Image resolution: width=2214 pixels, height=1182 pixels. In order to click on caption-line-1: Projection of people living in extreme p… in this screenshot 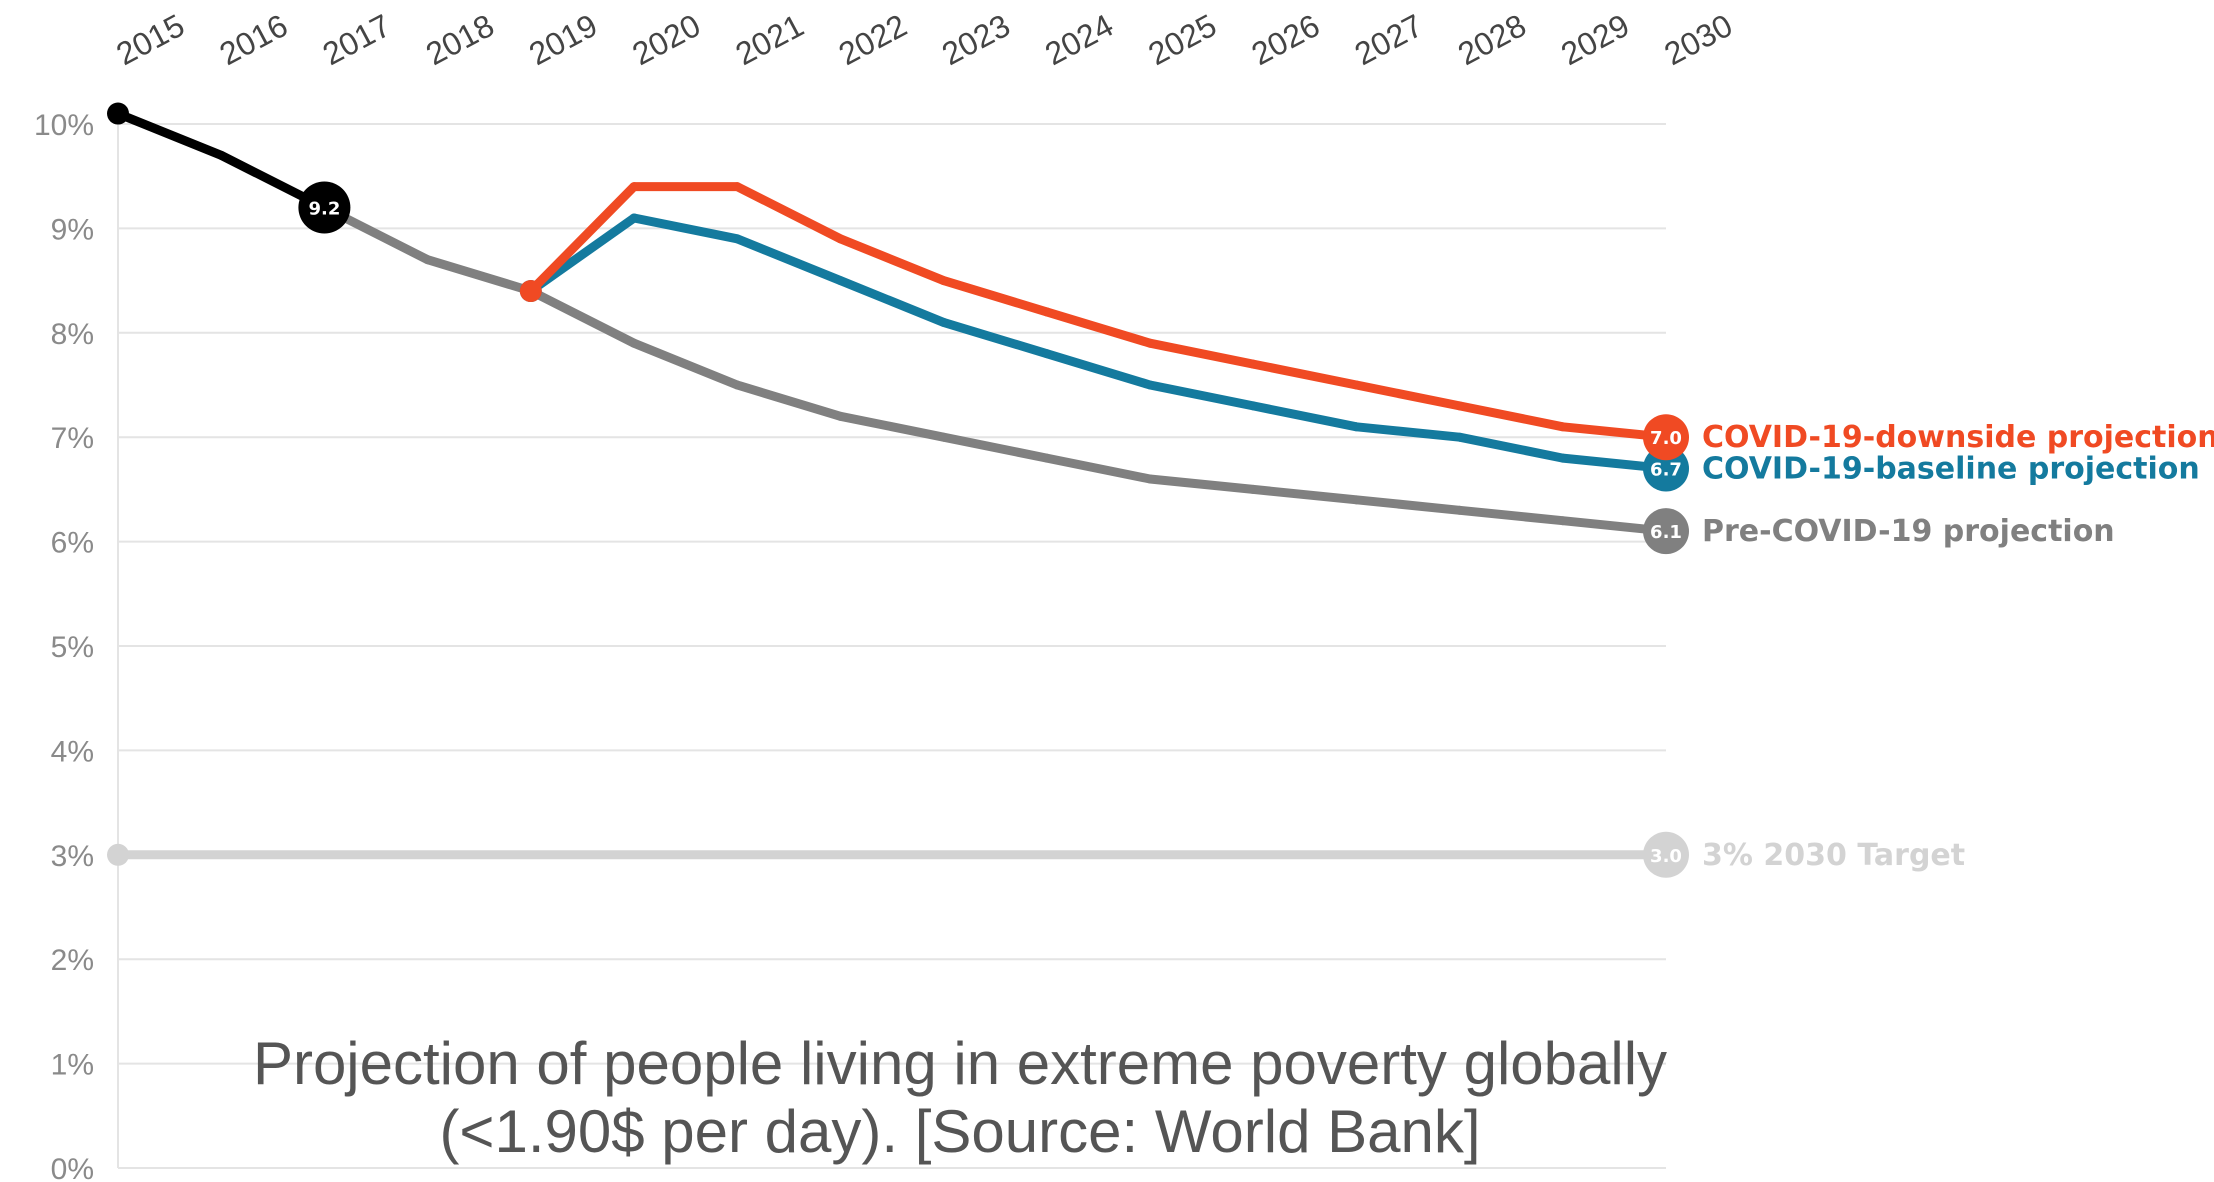, I will do `click(960, 1063)`.